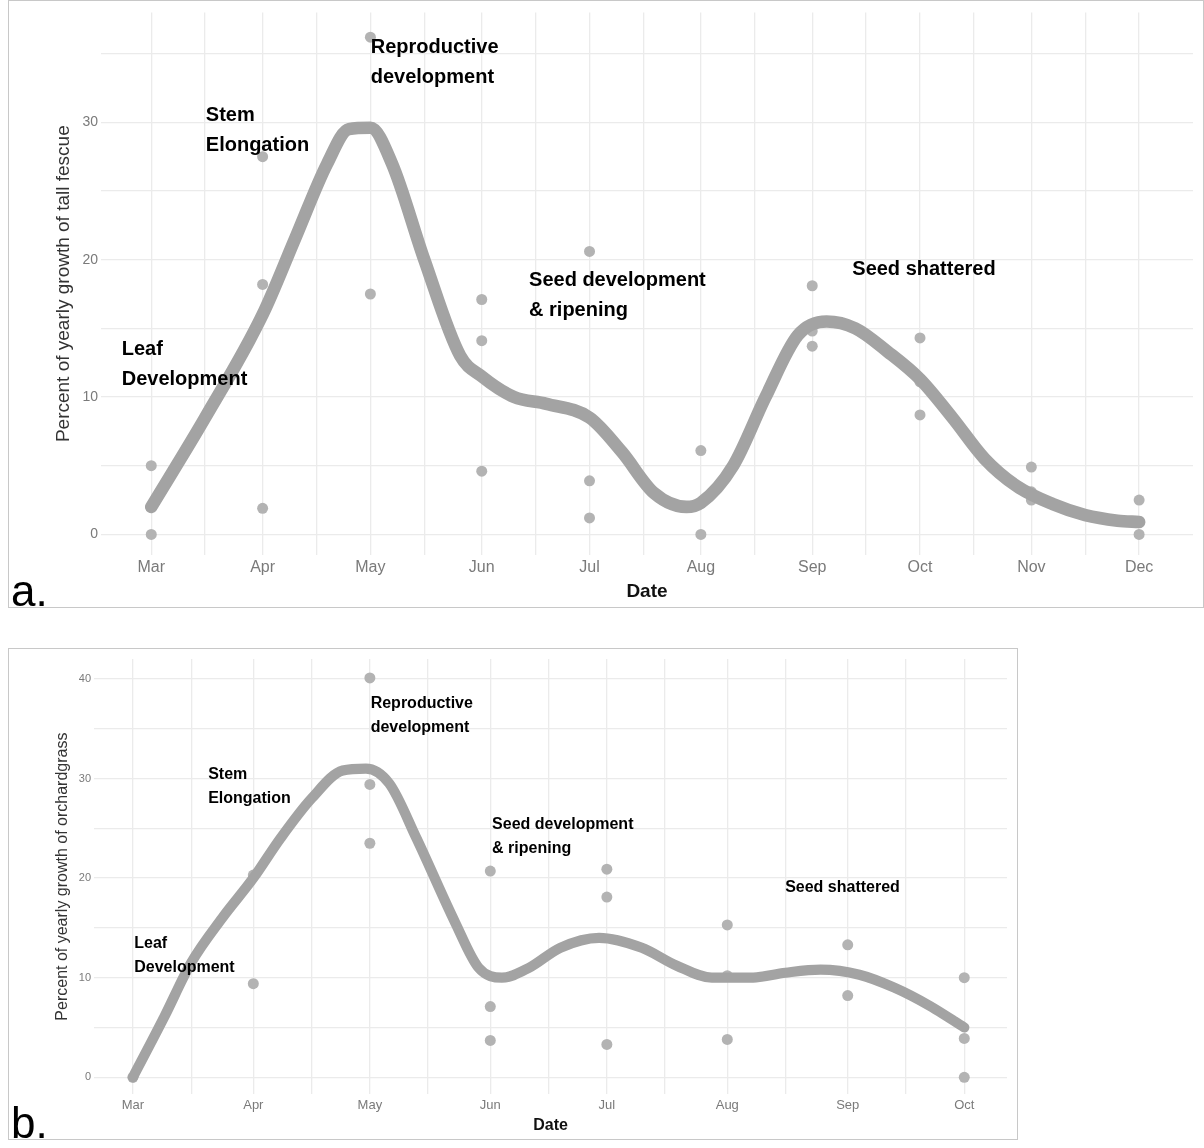 This screenshot has height=1148, width=1204. I want to click on x-tick-label: Nov, so click(1031, 567).